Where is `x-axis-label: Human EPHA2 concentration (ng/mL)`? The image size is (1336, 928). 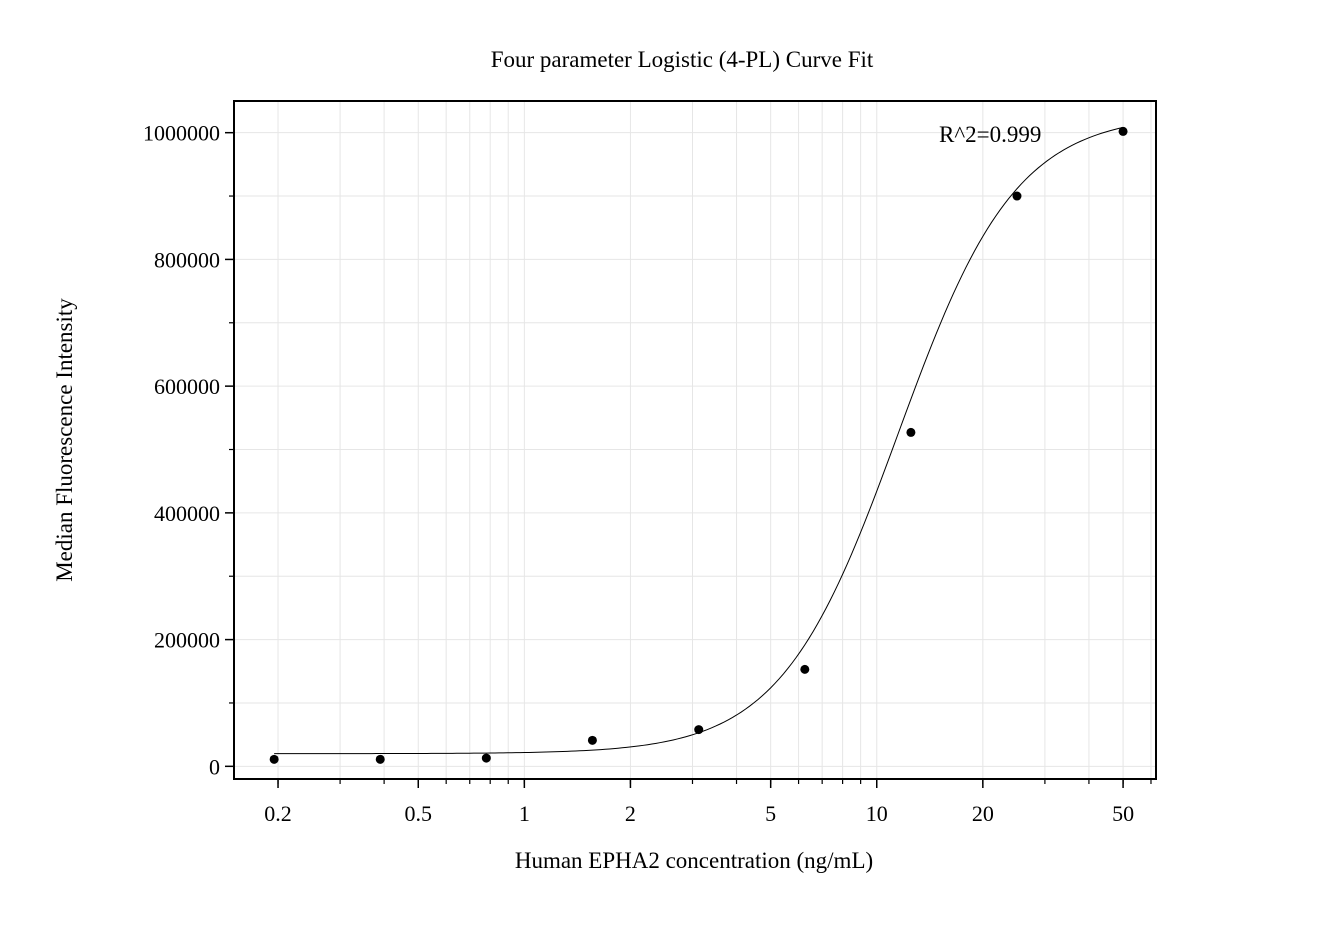
x-axis-label: Human EPHA2 concentration (ng/mL) is located at coordinates (694, 860).